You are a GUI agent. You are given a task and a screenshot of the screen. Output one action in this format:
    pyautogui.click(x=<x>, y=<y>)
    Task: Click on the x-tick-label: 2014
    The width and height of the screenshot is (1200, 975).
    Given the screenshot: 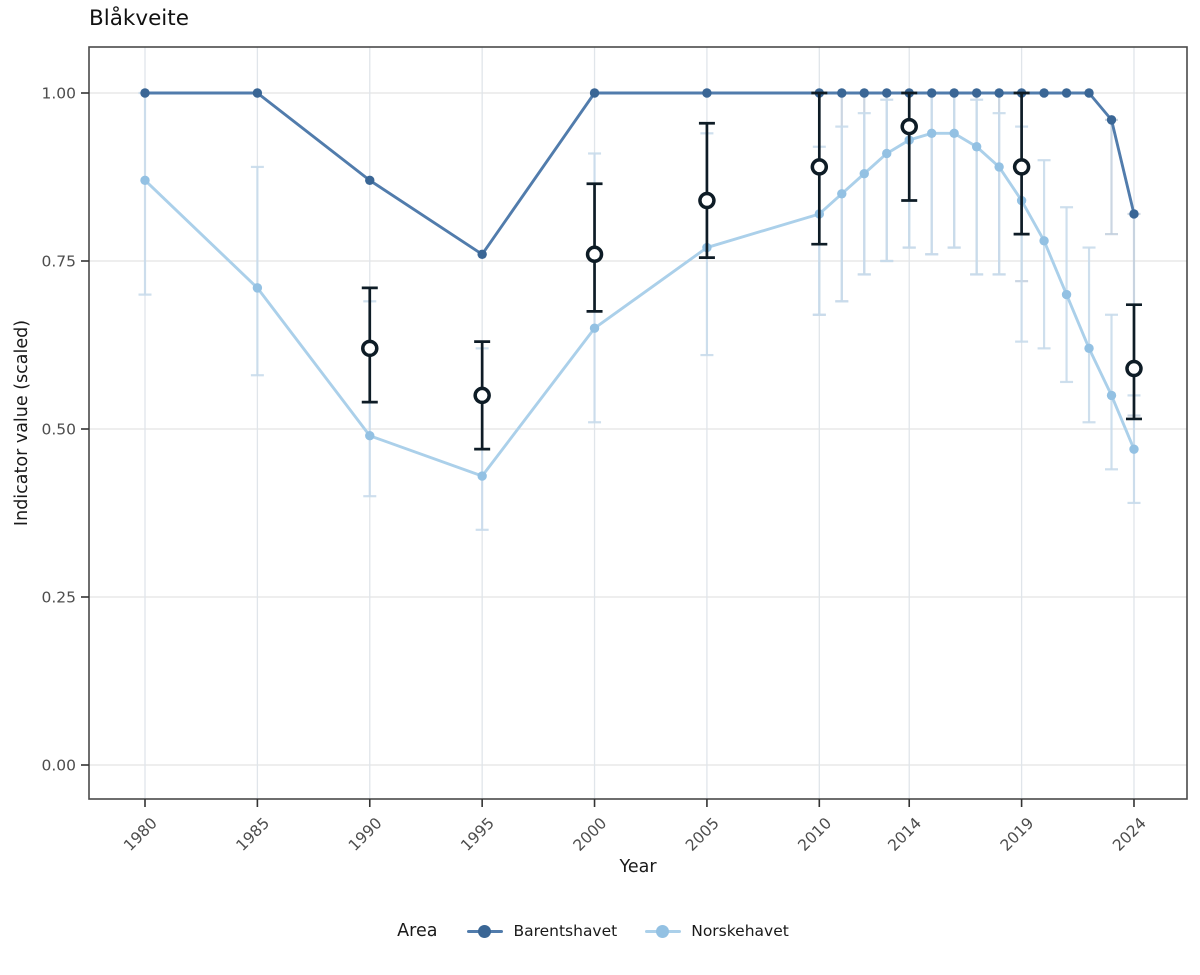 What is the action you would take?
    pyautogui.click(x=904, y=834)
    